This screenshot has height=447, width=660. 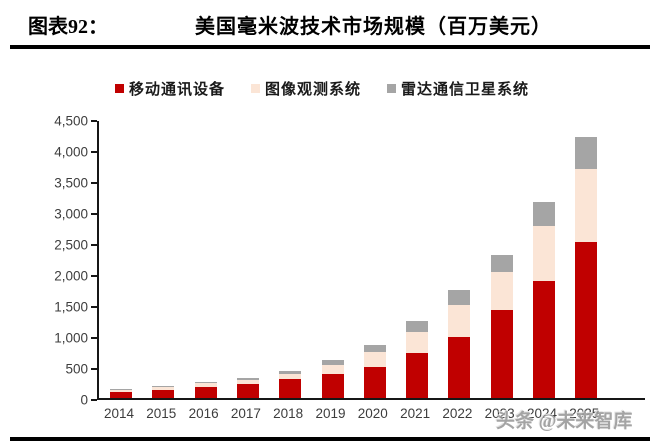 I want to click on y-axis-tick-label: 4,500, so click(x=71, y=121).